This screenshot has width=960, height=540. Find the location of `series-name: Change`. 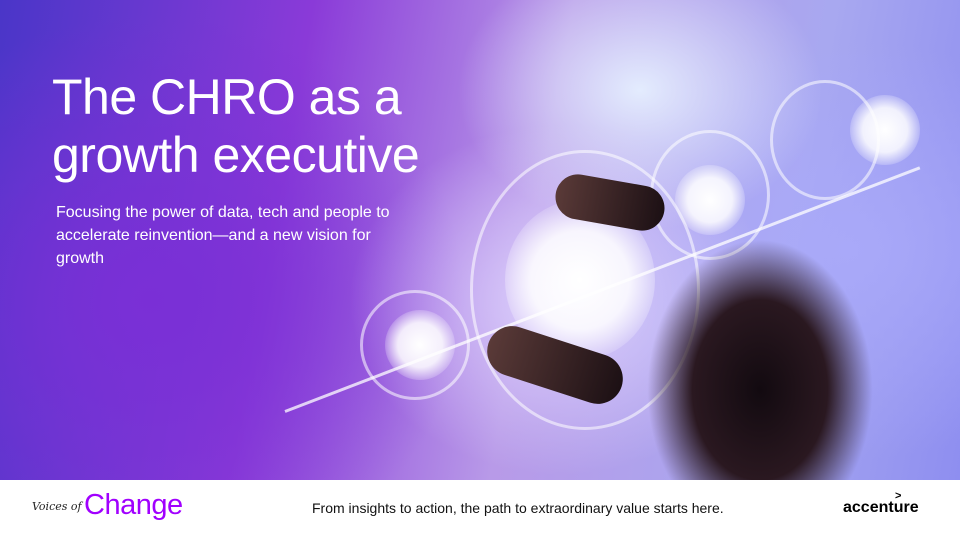

series-name: Change is located at coordinates (133, 505).